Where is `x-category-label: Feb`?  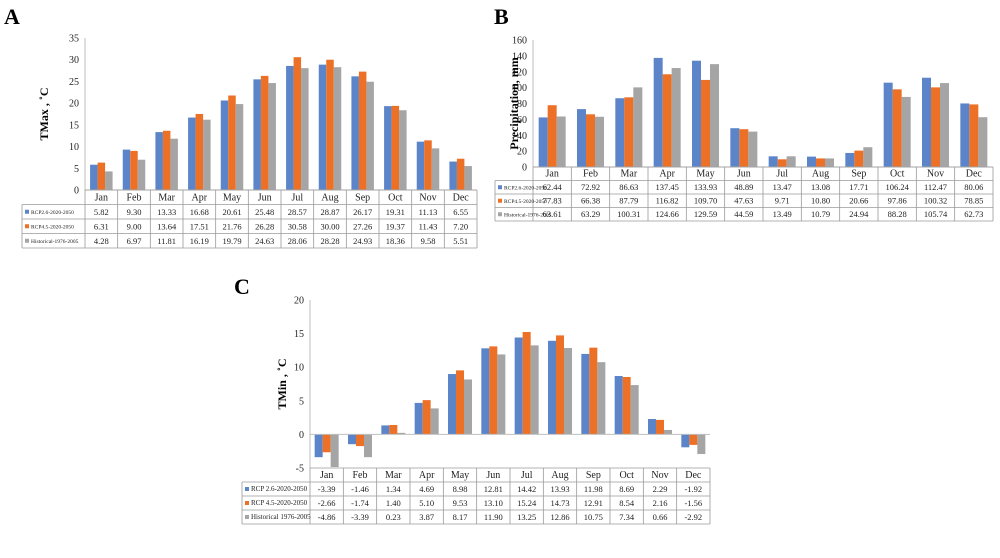 x-category-label: Feb is located at coordinates (590, 174).